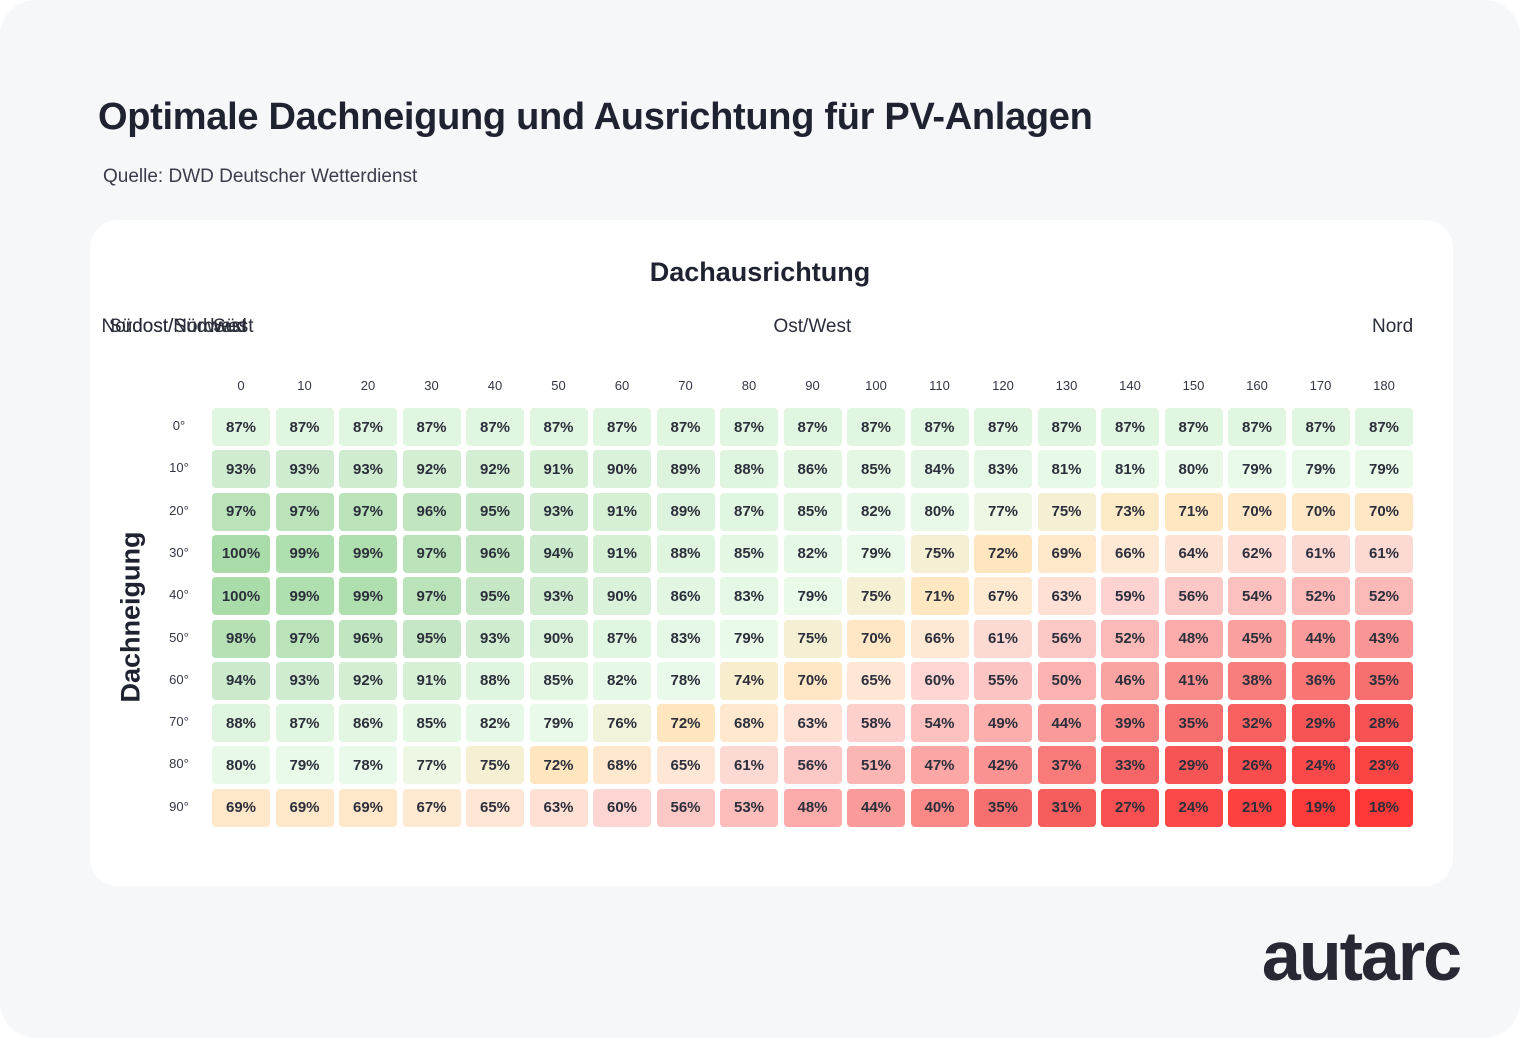 The image size is (1520, 1038). I want to click on y-tick-label: 10°, so click(179, 468).